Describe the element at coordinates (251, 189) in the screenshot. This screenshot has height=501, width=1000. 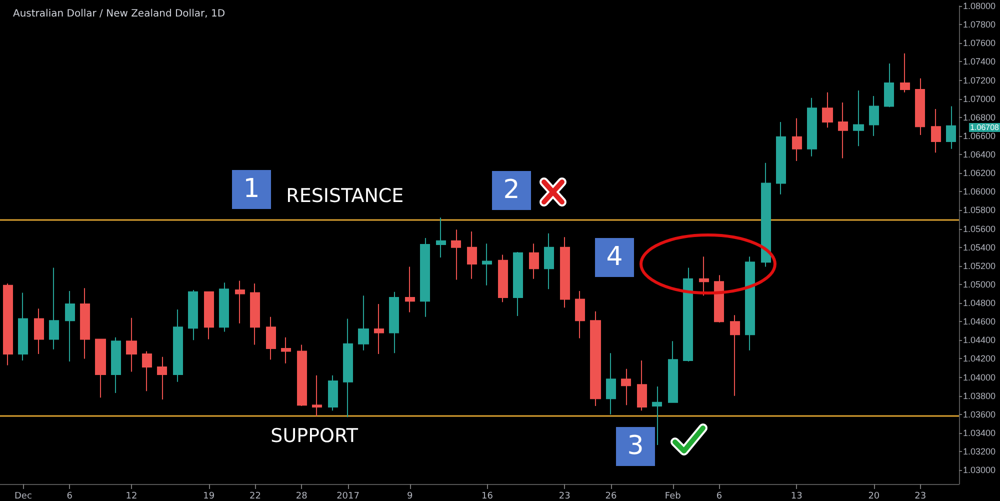
I see `annotation: 1` at that location.